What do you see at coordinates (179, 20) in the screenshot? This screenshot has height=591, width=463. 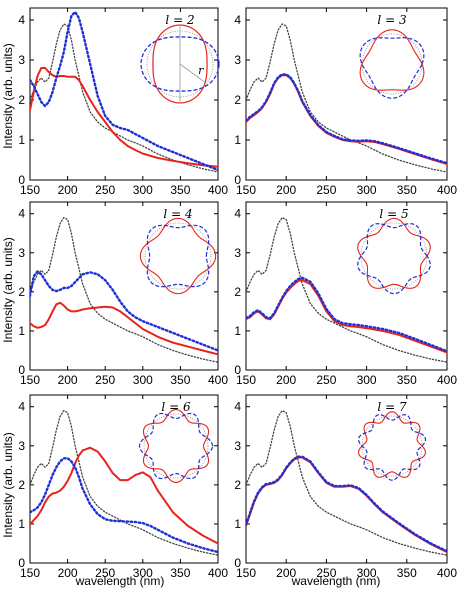 I see `mode-label: l = 2` at bounding box center [179, 20].